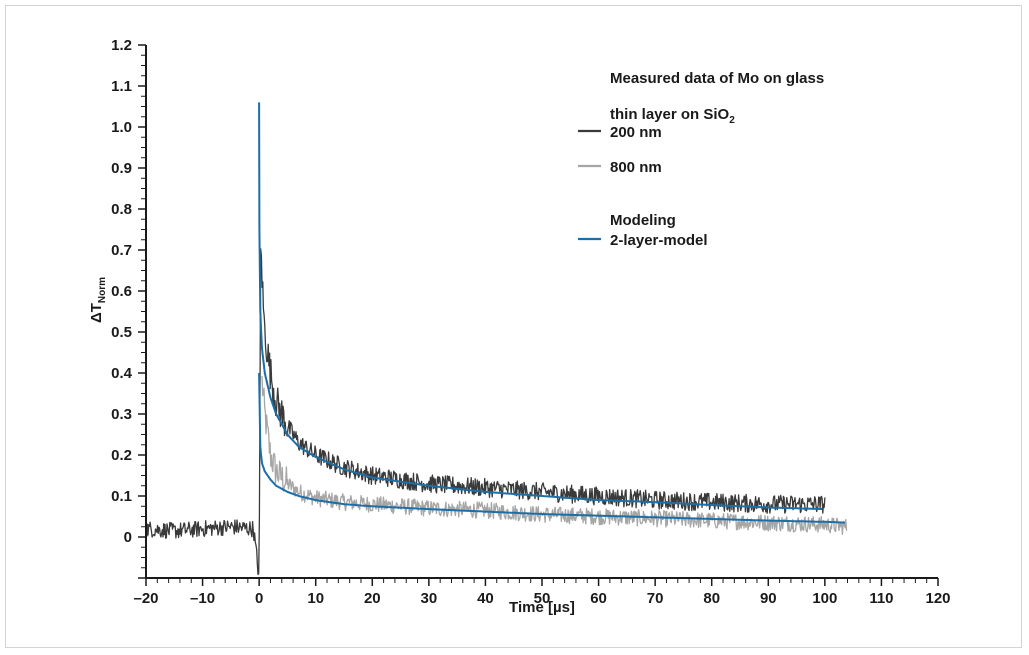 This screenshot has width=1029, height=655. What do you see at coordinates (711, 598) in the screenshot?
I see `x-tick-label: 80` at bounding box center [711, 598].